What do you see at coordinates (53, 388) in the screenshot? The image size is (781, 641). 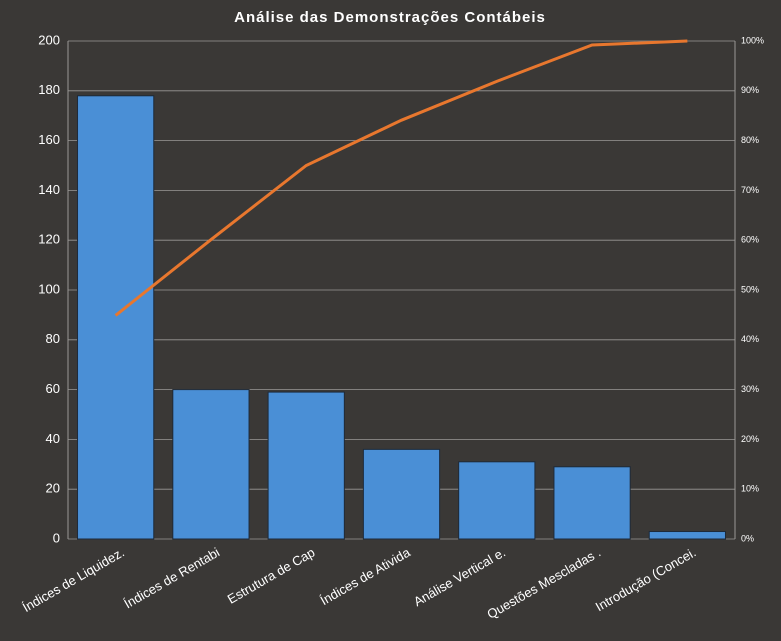 I see `y-tick-label: 60` at bounding box center [53, 388].